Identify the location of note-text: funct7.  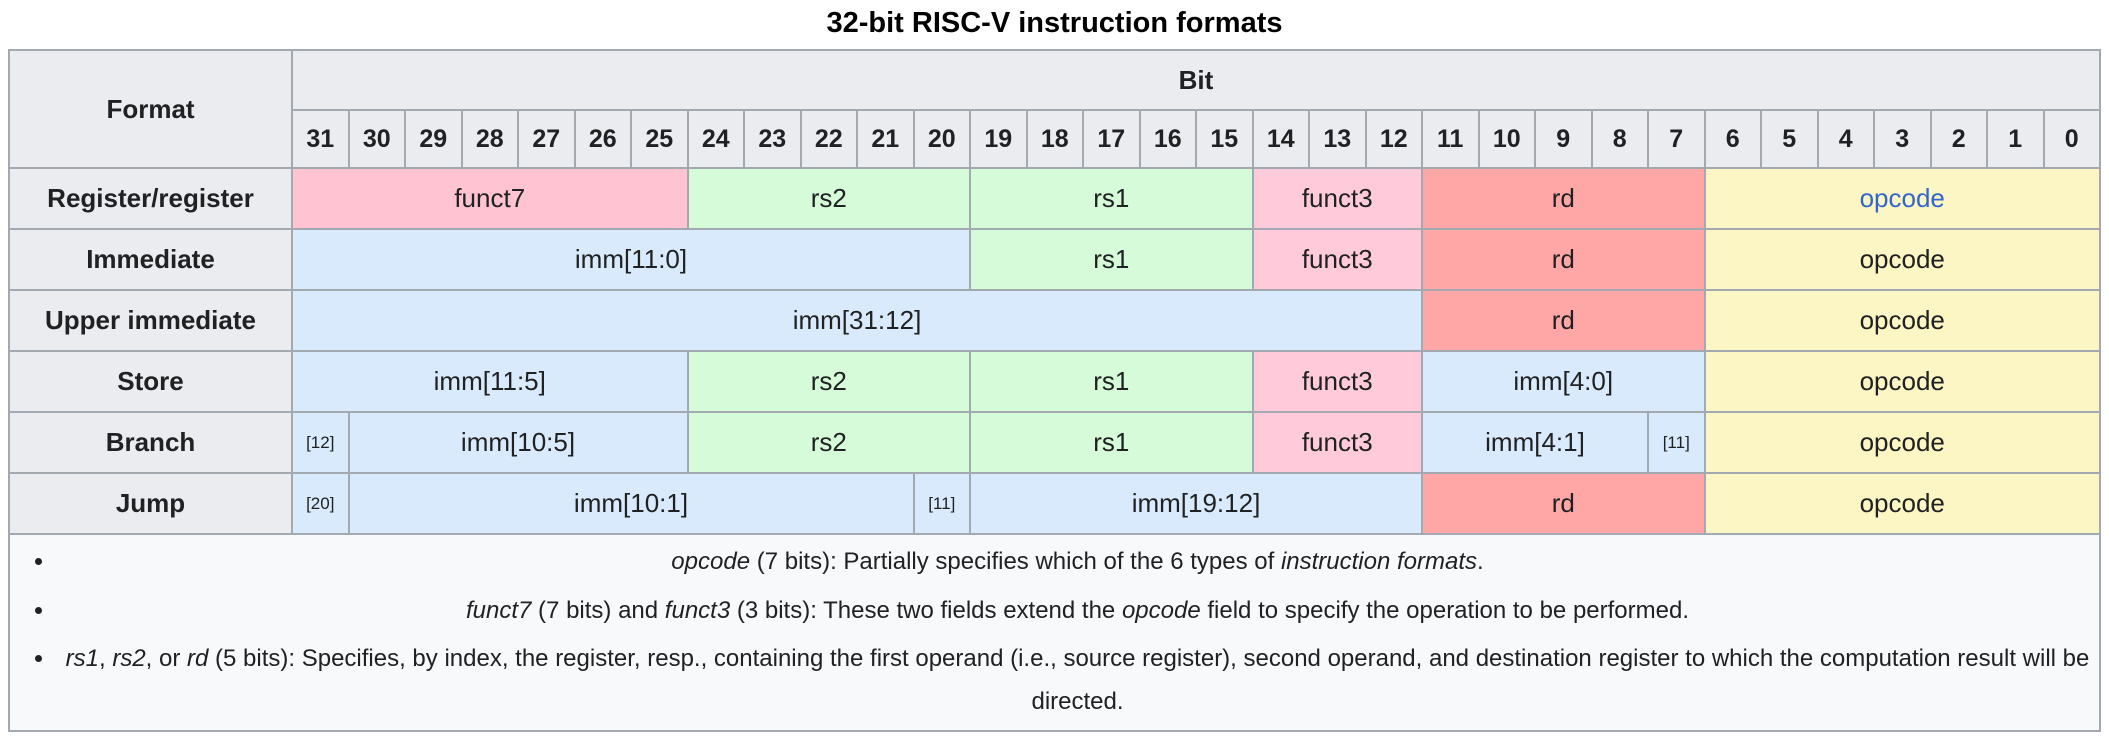
(499, 610).